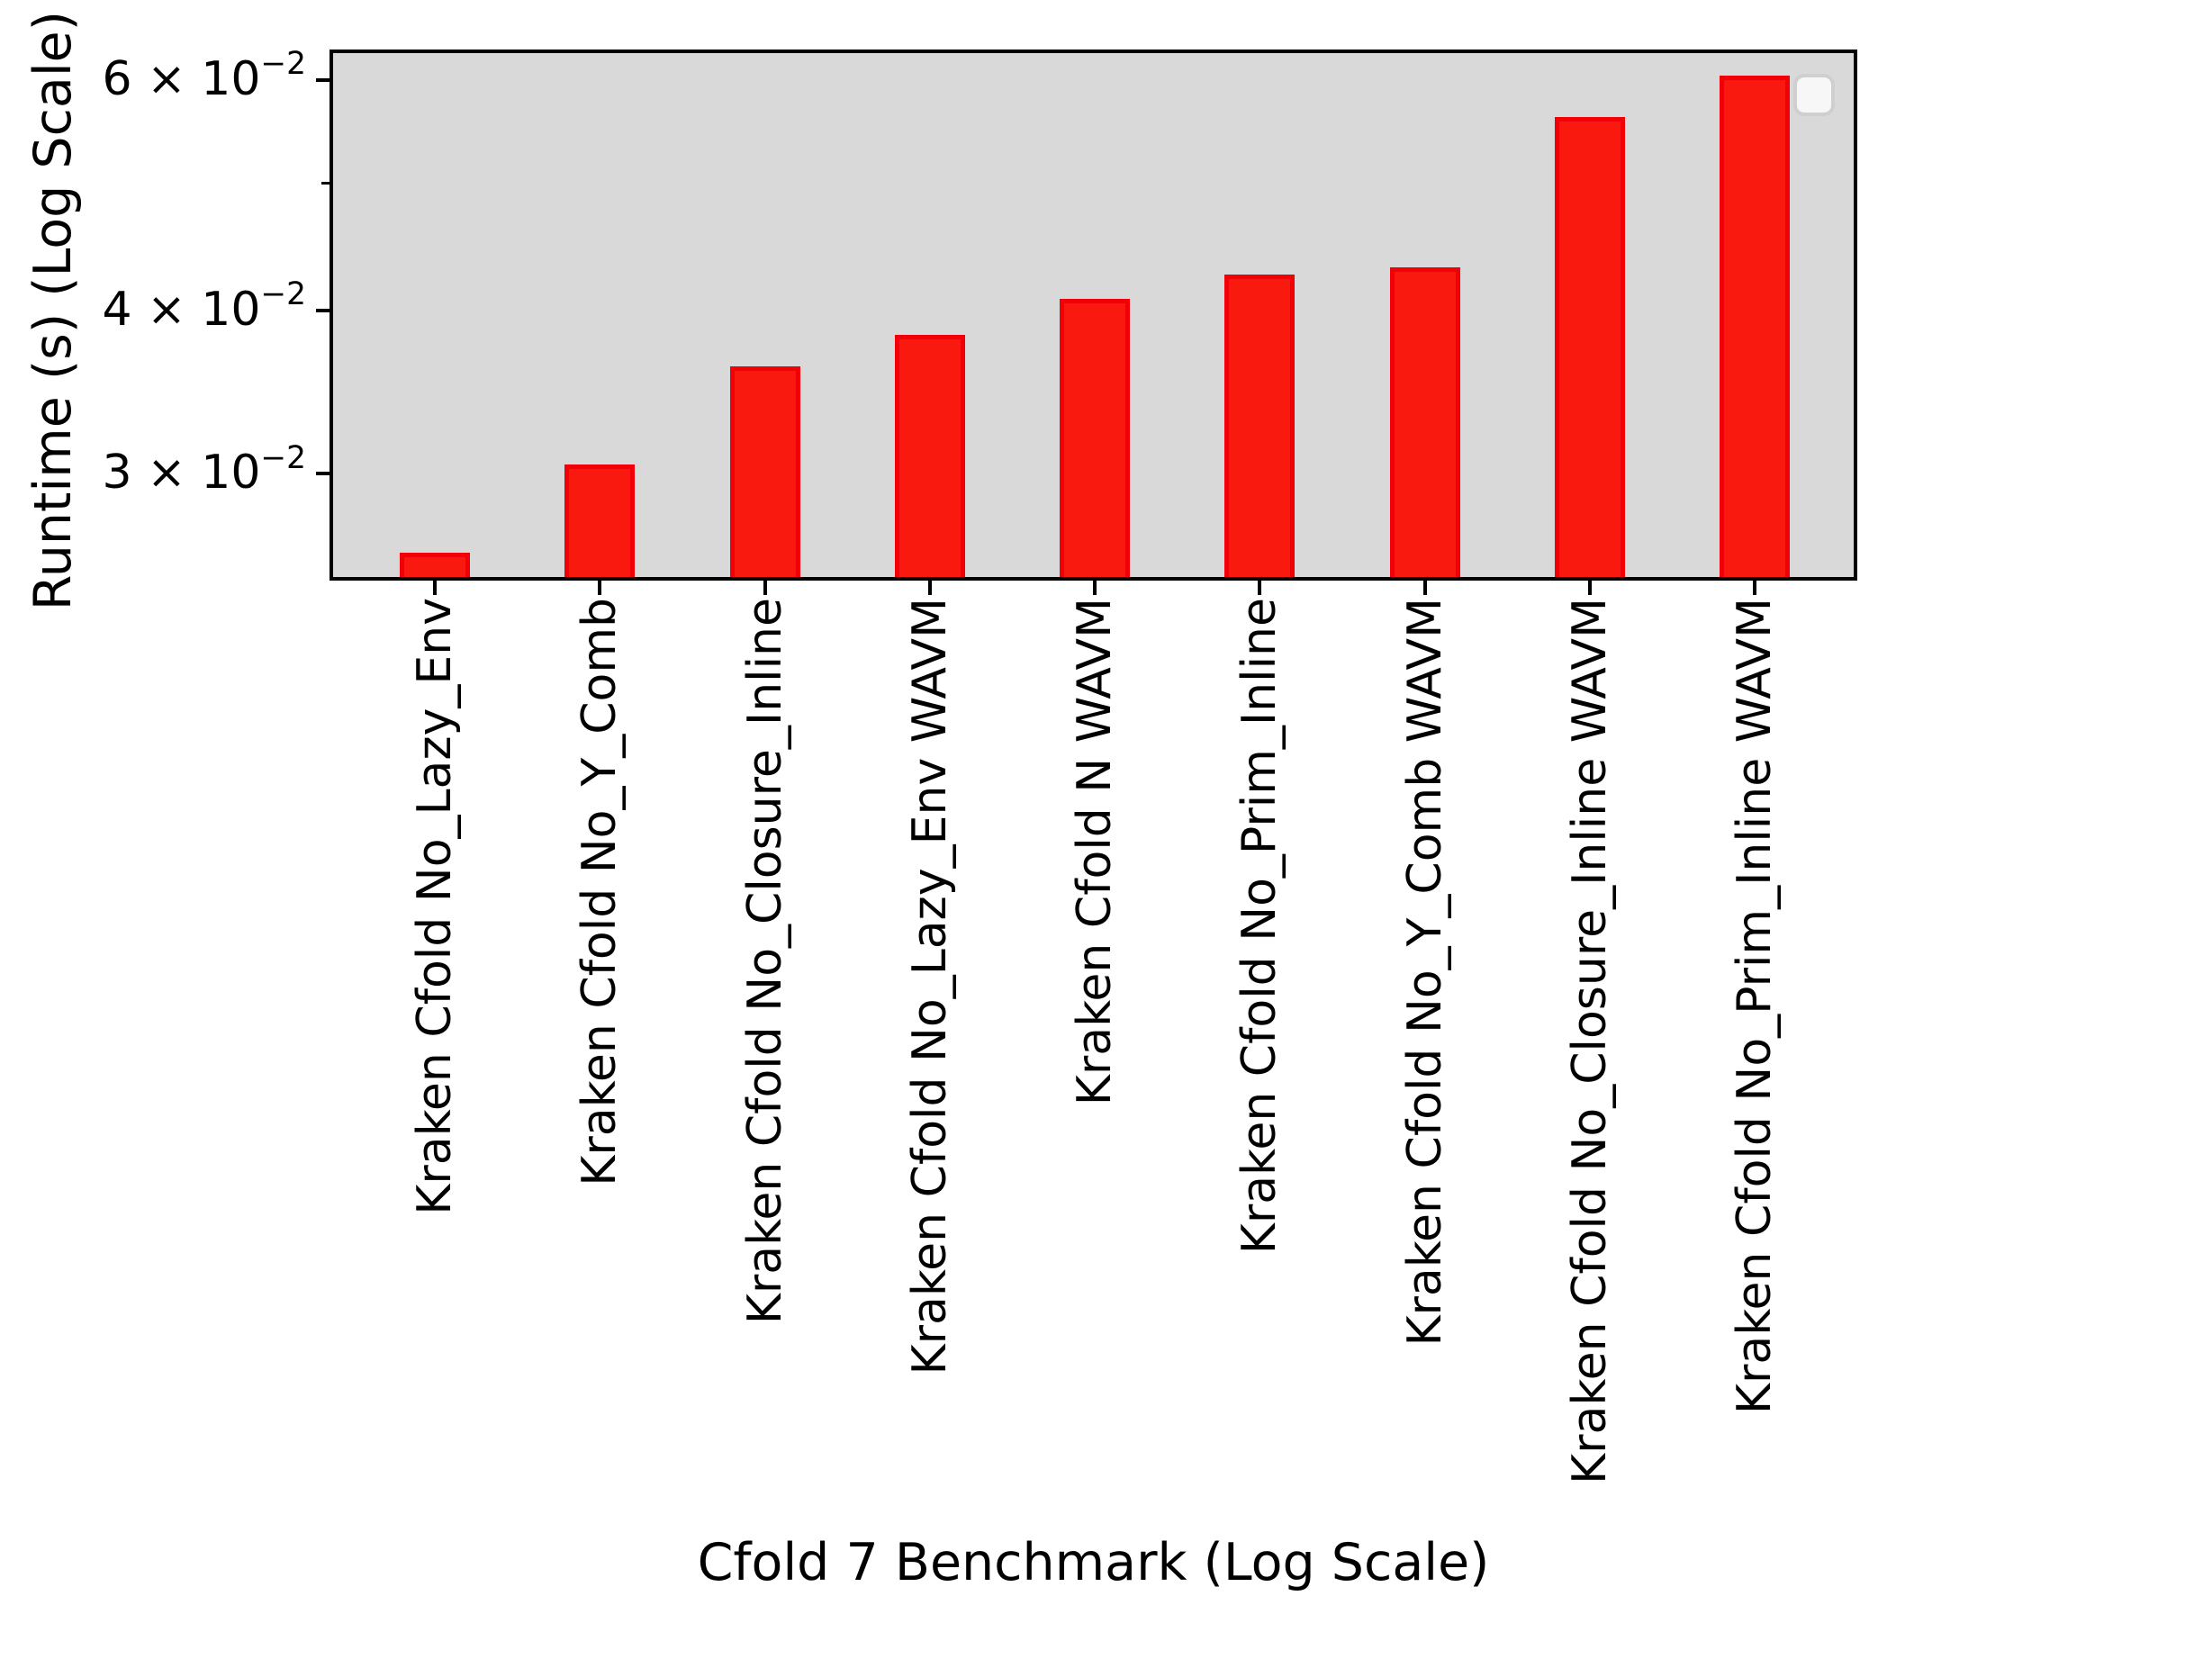 This screenshot has height=1659, width=2212. I want to click on y-tick-label: 3 × 10⁻², so click(204, 469).